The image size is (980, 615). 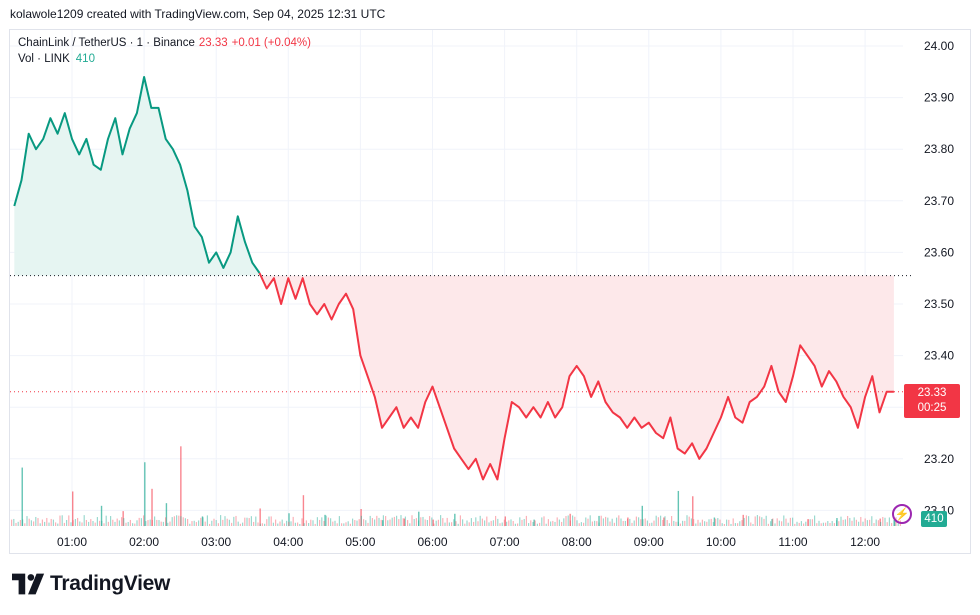 I want to click on flash-icon: ⚡, so click(x=902, y=514).